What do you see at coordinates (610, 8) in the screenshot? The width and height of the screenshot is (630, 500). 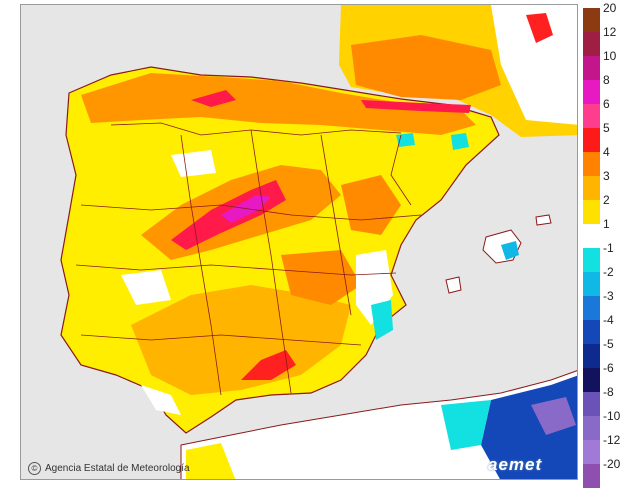 I see `legend-label: 20` at bounding box center [610, 8].